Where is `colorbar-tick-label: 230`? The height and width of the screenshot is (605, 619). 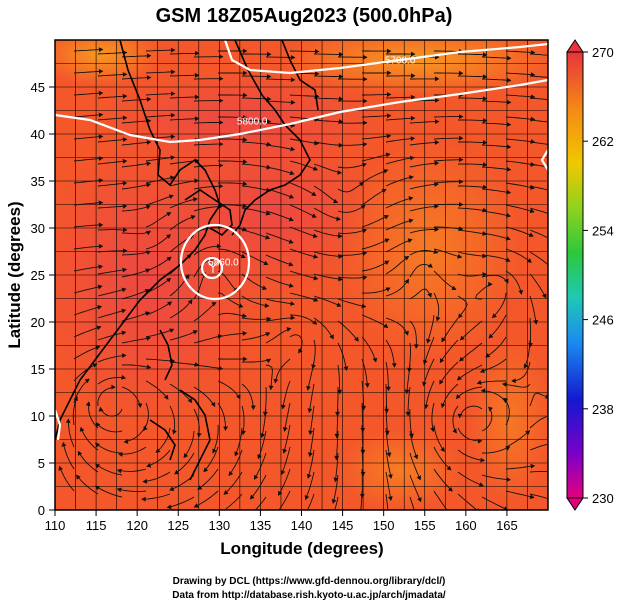
colorbar-tick-label: 230 is located at coordinates (603, 498).